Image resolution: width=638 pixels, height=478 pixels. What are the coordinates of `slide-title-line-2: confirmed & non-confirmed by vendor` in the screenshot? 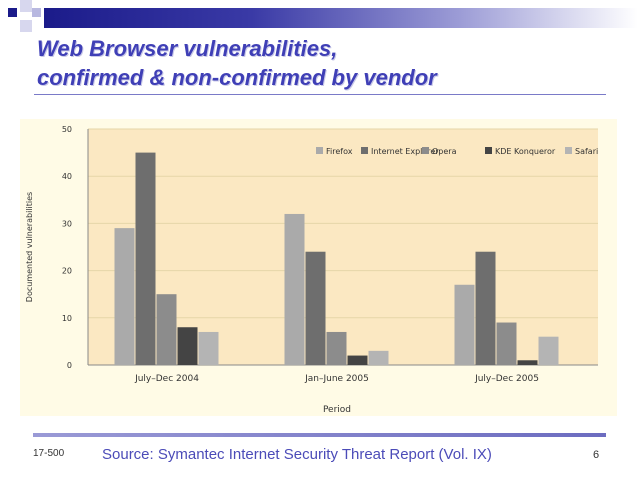 It's located at (237, 77).